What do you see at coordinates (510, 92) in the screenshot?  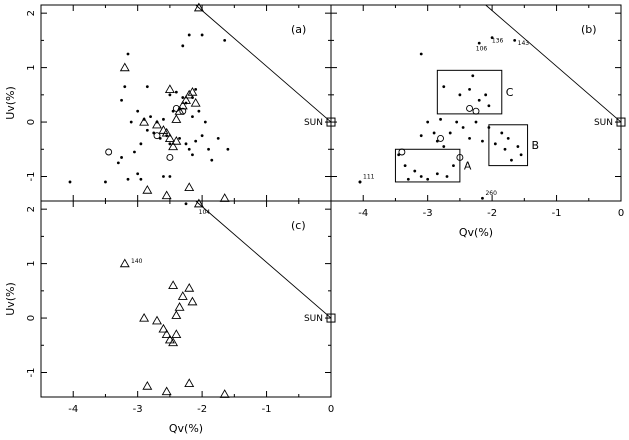 I see `region-label: C` at bounding box center [510, 92].